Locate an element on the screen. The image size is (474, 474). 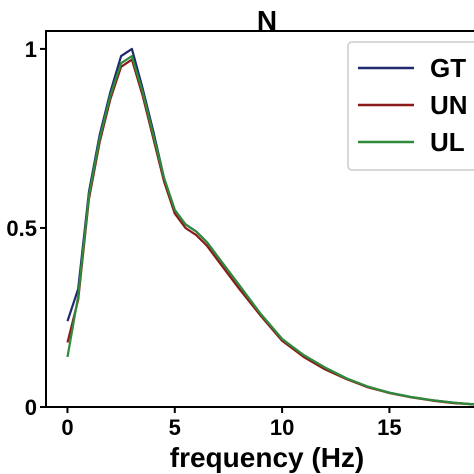
x-axis-label: frequency (Hz) is located at coordinates (267, 457).